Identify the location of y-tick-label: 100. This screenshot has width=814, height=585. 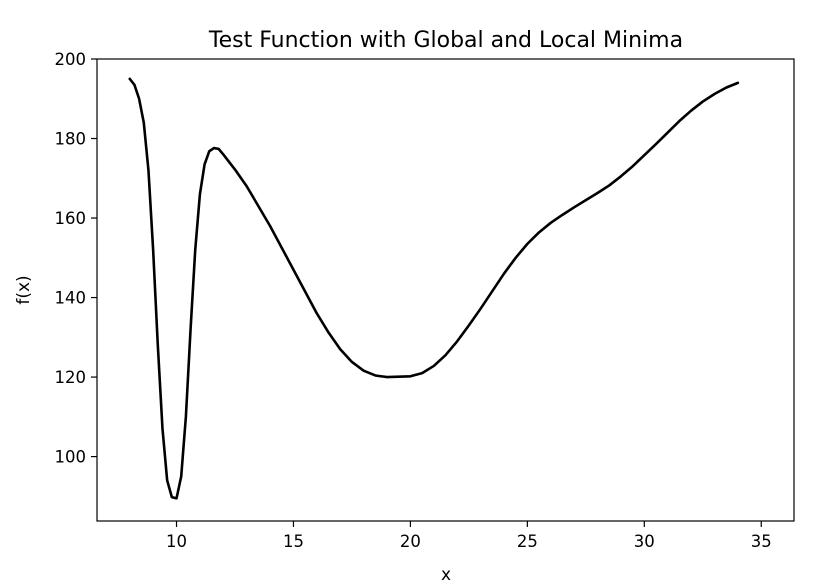
(71, 457).